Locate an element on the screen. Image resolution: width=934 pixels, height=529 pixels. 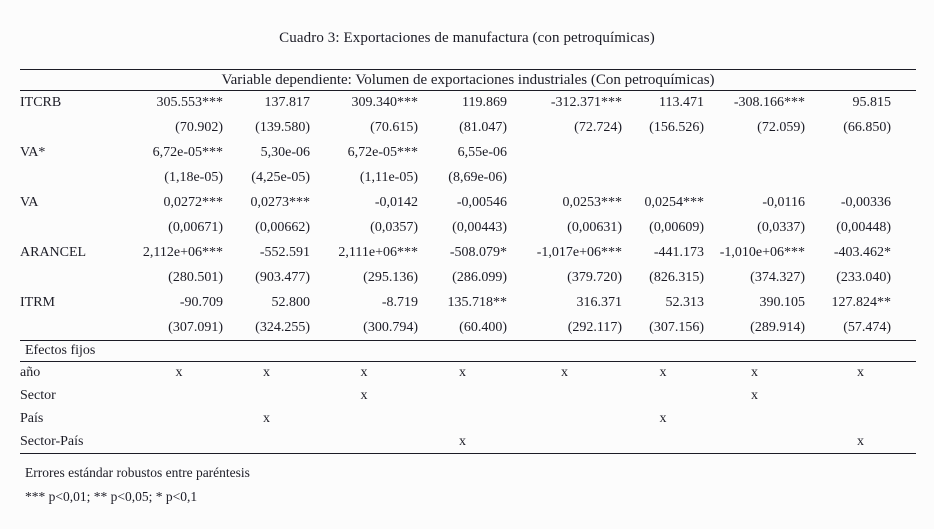
coef-cell: -0,00336 is located at coordinates (866, 202).